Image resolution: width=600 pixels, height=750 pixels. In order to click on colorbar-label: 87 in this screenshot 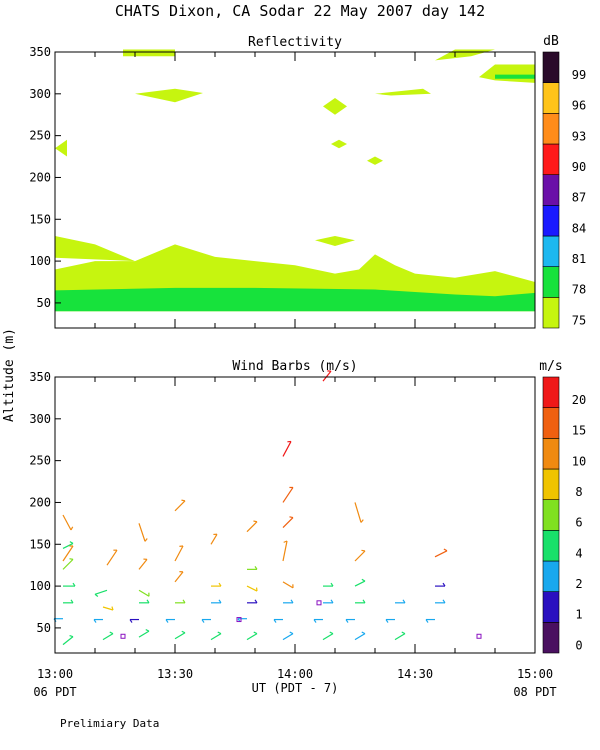, I will do `click(579, 198)`.